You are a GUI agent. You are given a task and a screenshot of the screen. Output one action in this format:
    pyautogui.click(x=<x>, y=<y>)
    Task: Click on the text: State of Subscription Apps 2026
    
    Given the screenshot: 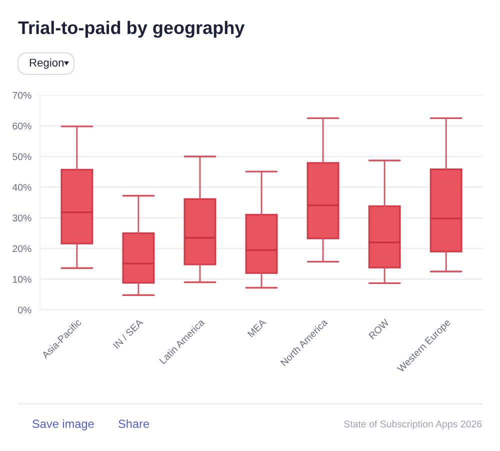 What is the action you would take?
    pyautogui.click(x=413, y=425)
    